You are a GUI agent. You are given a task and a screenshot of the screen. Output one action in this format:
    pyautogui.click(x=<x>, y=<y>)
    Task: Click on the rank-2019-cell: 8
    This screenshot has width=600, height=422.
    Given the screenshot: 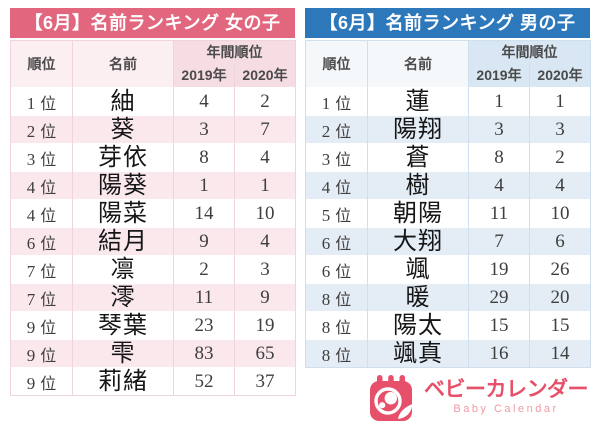 What is the action you would take?
    pyautogui.click(x=204, y=157)
    